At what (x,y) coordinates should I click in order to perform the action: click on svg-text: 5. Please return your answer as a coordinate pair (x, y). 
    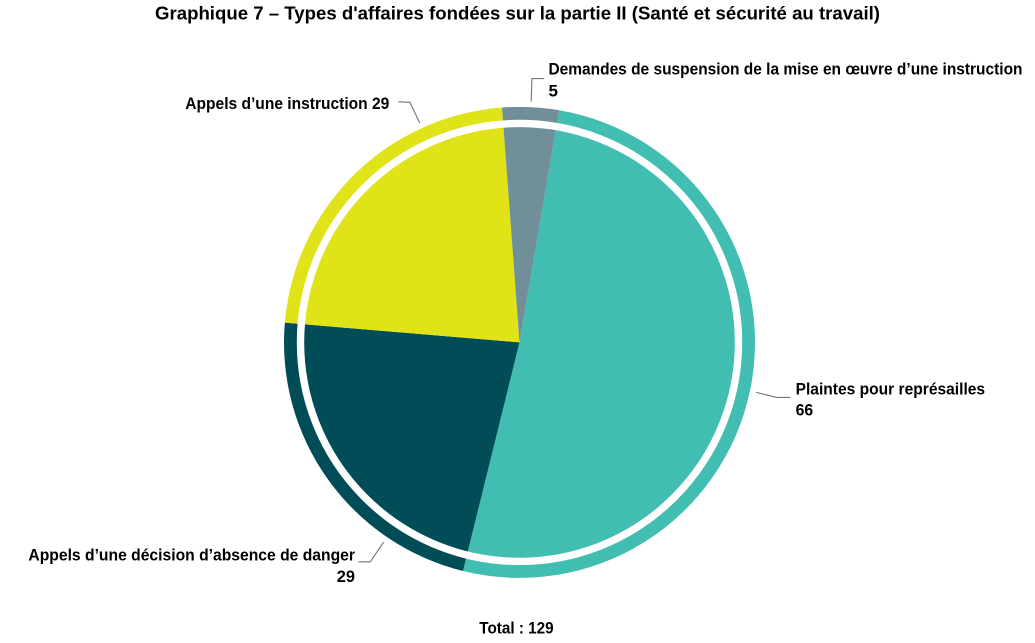
    Looking at the image, I should click on (553, 91).